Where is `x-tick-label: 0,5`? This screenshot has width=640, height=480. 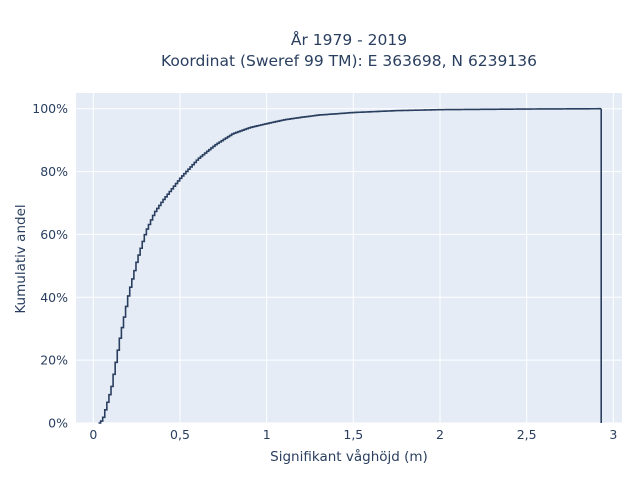 x-tick-label: 0,5 is located at coordinates (180, 434).